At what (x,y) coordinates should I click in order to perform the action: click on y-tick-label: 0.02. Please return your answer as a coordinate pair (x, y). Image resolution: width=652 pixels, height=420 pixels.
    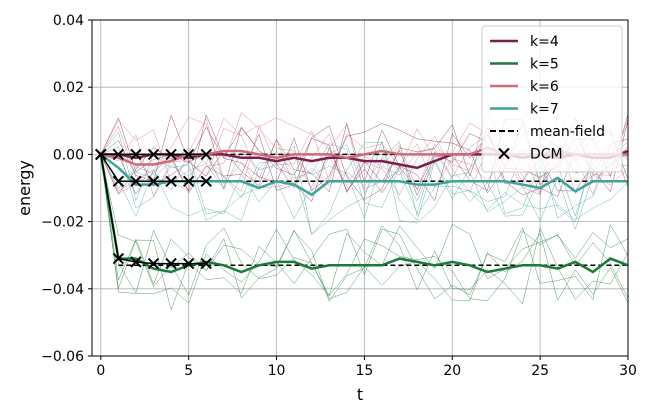
    Looking at the image, I should click on (68, 88).